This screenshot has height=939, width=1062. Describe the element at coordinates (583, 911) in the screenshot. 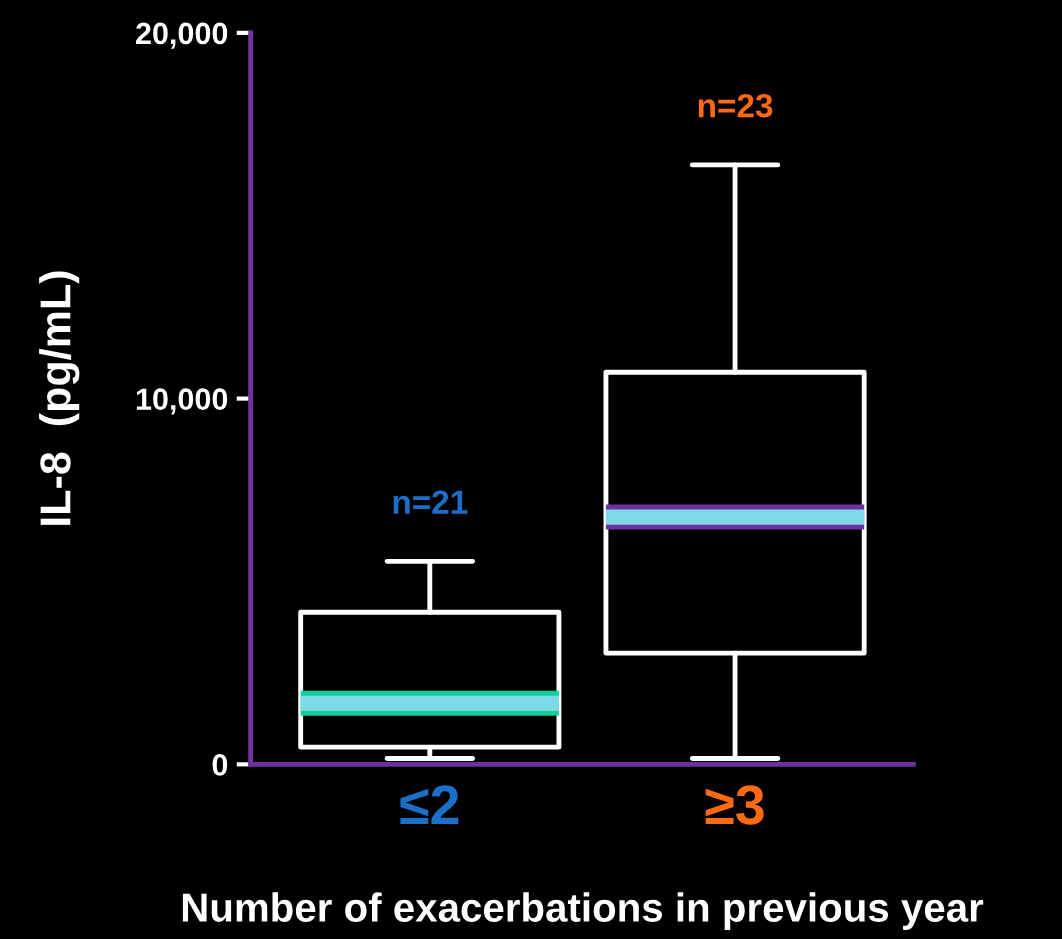

I see `x-axis-title: Number of exacerbations in previous year` at that location.